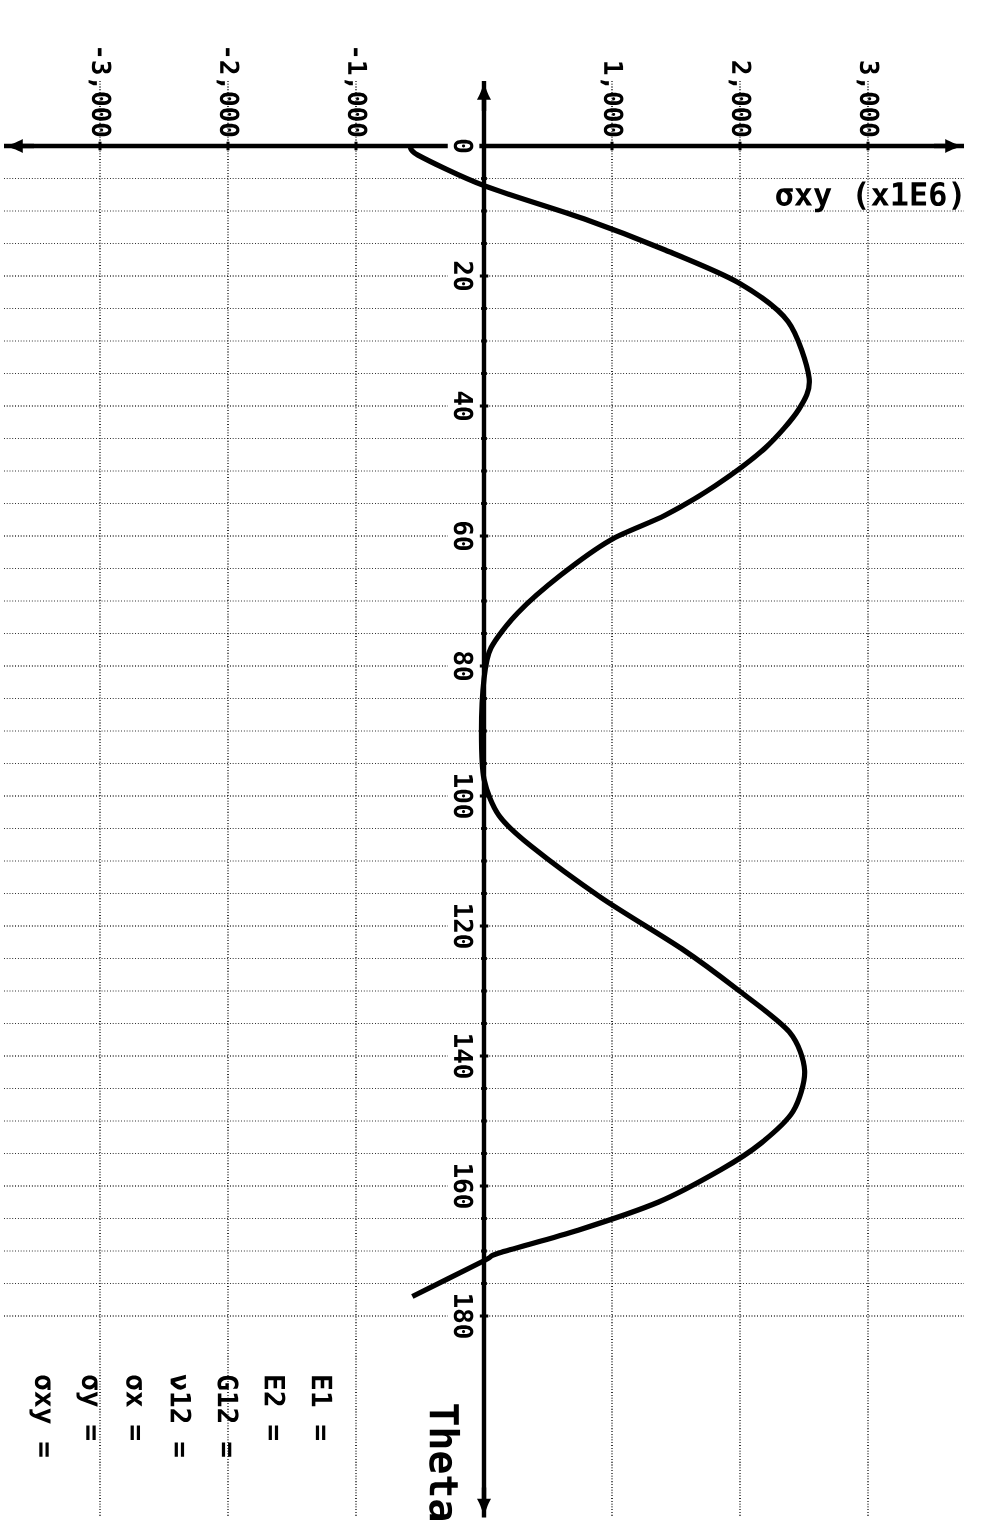  I want to click on y-axis-title: Theta, so click(445, 1462).